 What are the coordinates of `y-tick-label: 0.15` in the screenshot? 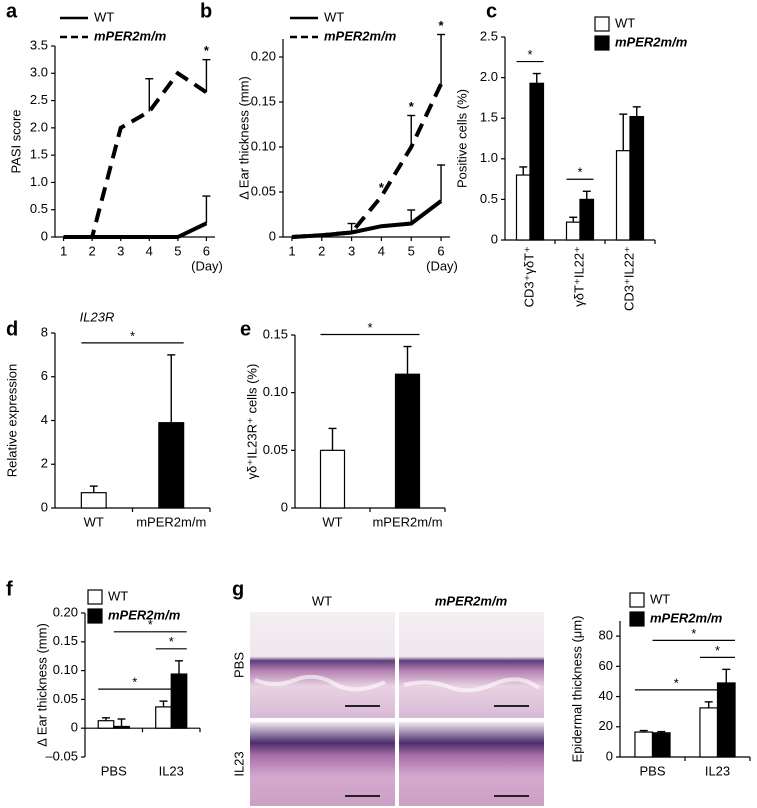 It's located at (275, 333).